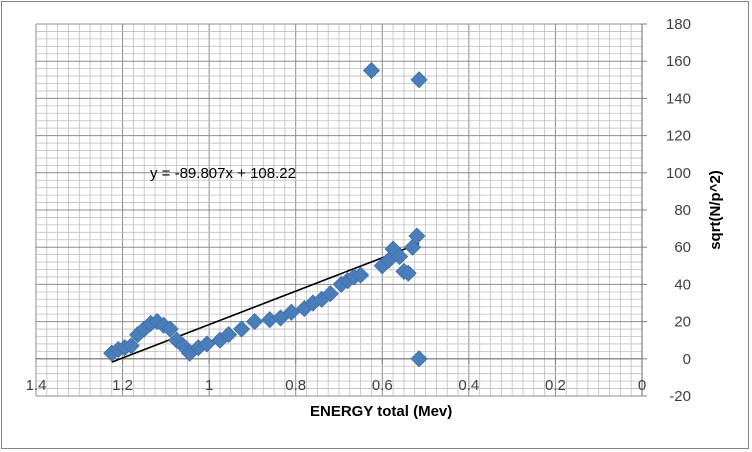 The width and height of the screenshot is (752, 452). What do you see at coordinates (381, 411) in the screenshot?
I see `x-axis-title: ENERGY total (Mev)` at bounding box center [381, 411].